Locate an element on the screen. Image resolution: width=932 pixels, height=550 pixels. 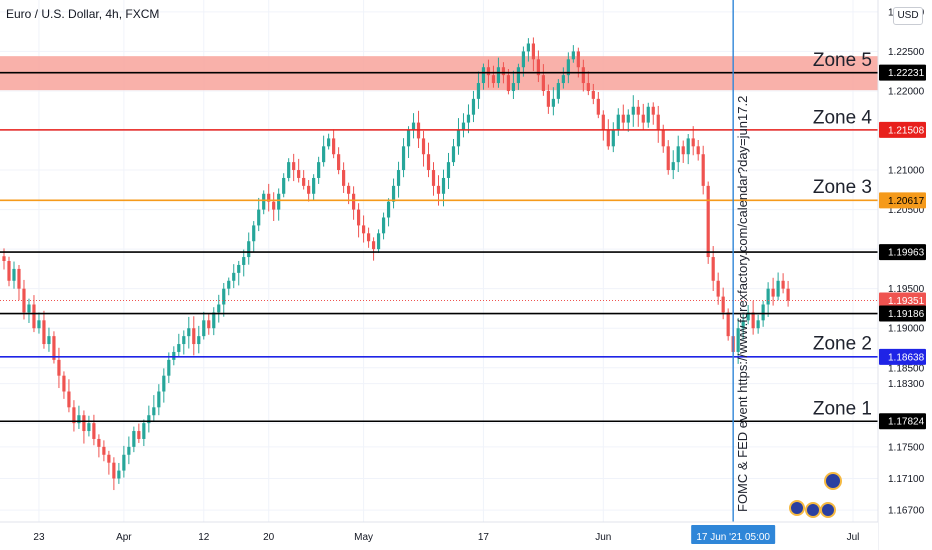
time-tick-label: Apr is located at coordinates (124, 537).